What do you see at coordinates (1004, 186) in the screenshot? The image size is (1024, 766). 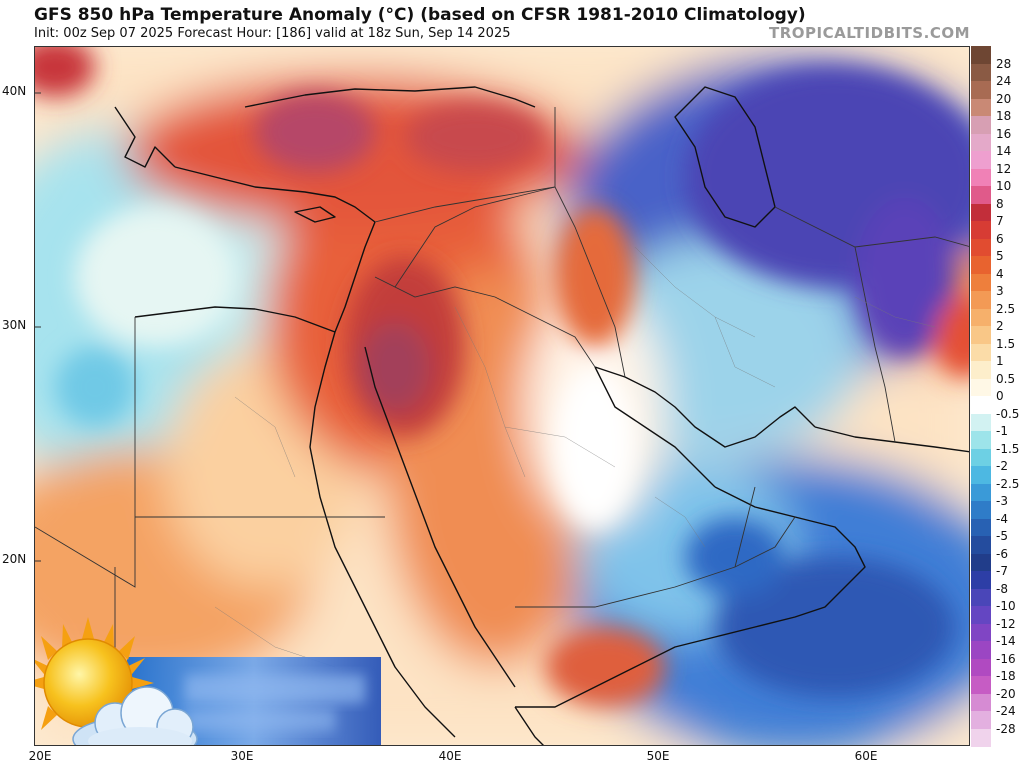 I see `colorbar-tick-label: 10` at bounding box center [1004, 186].